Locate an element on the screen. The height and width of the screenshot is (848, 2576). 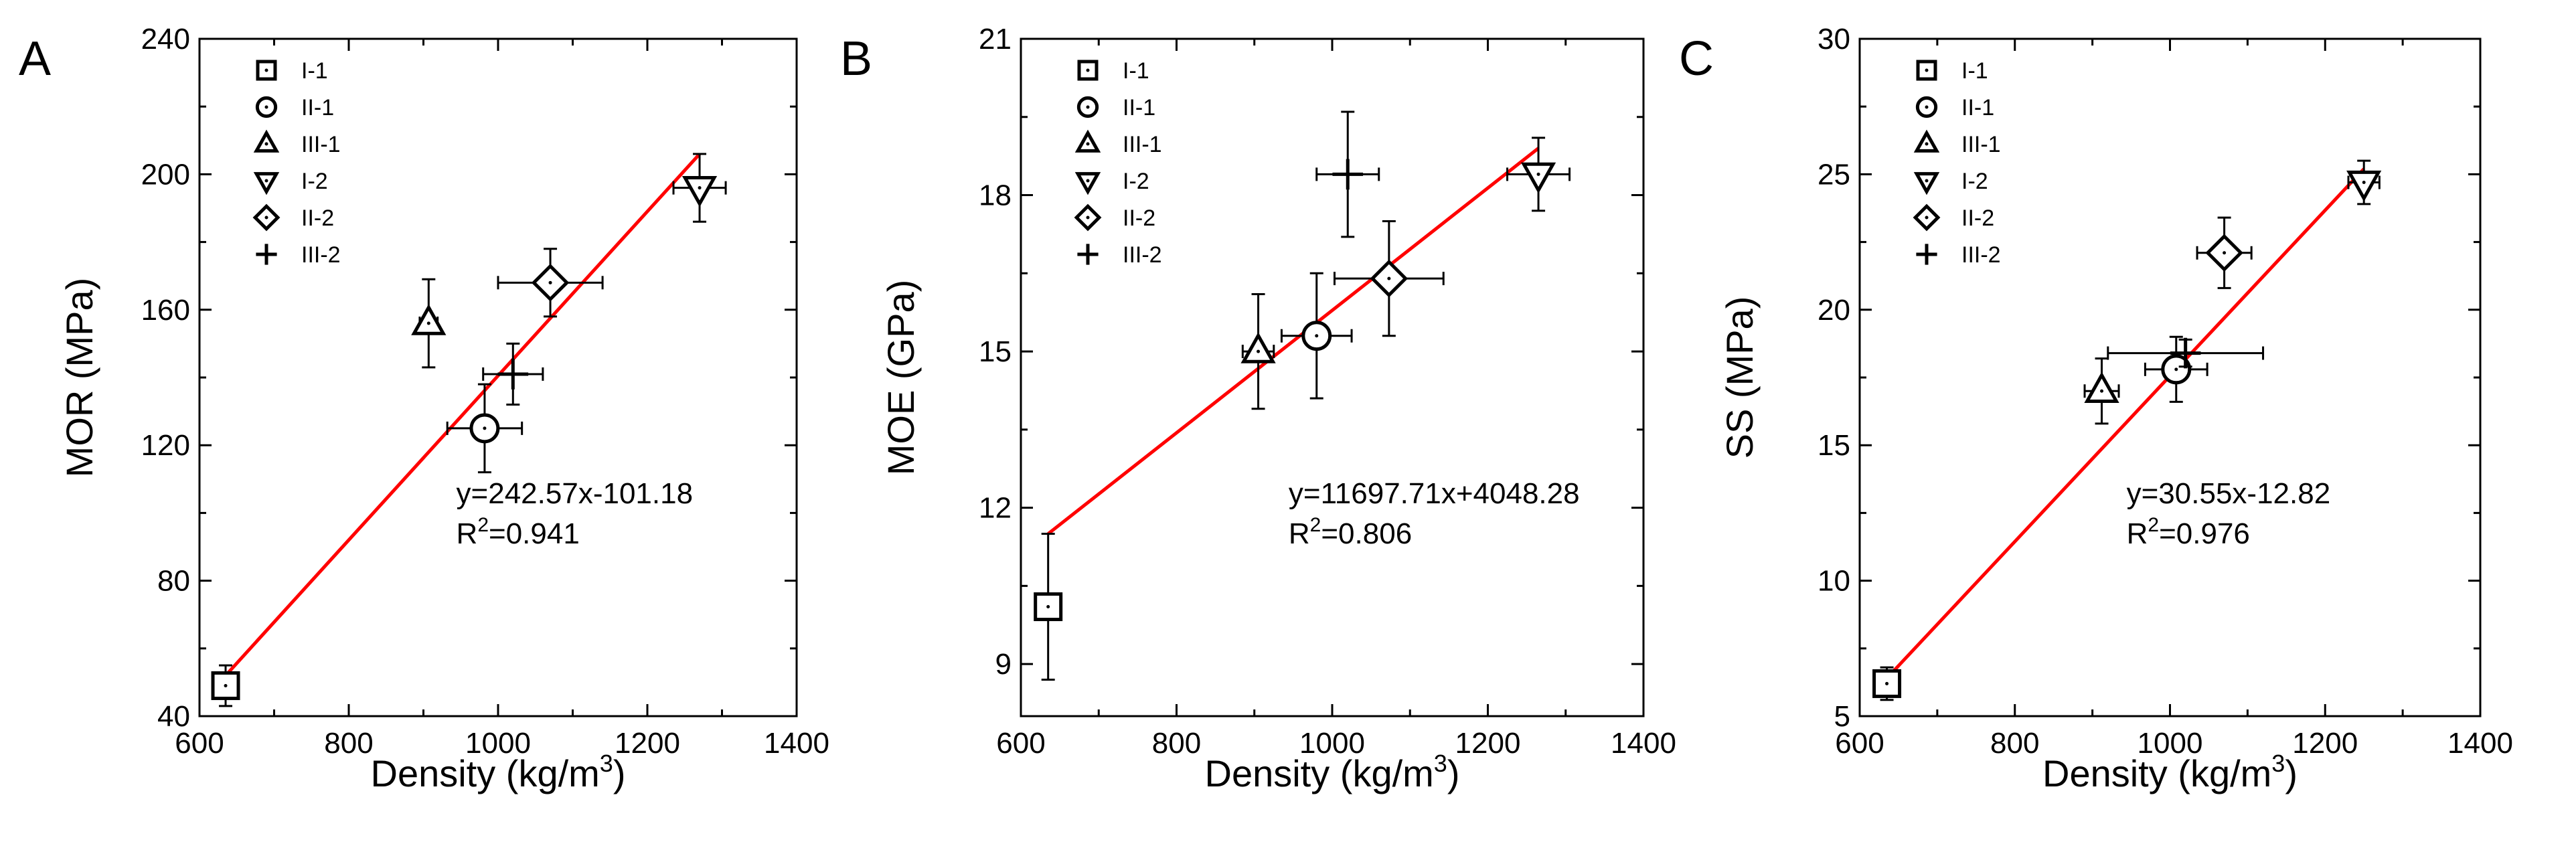
r2-value: =0.806 is located at coordinates (1367, 533).